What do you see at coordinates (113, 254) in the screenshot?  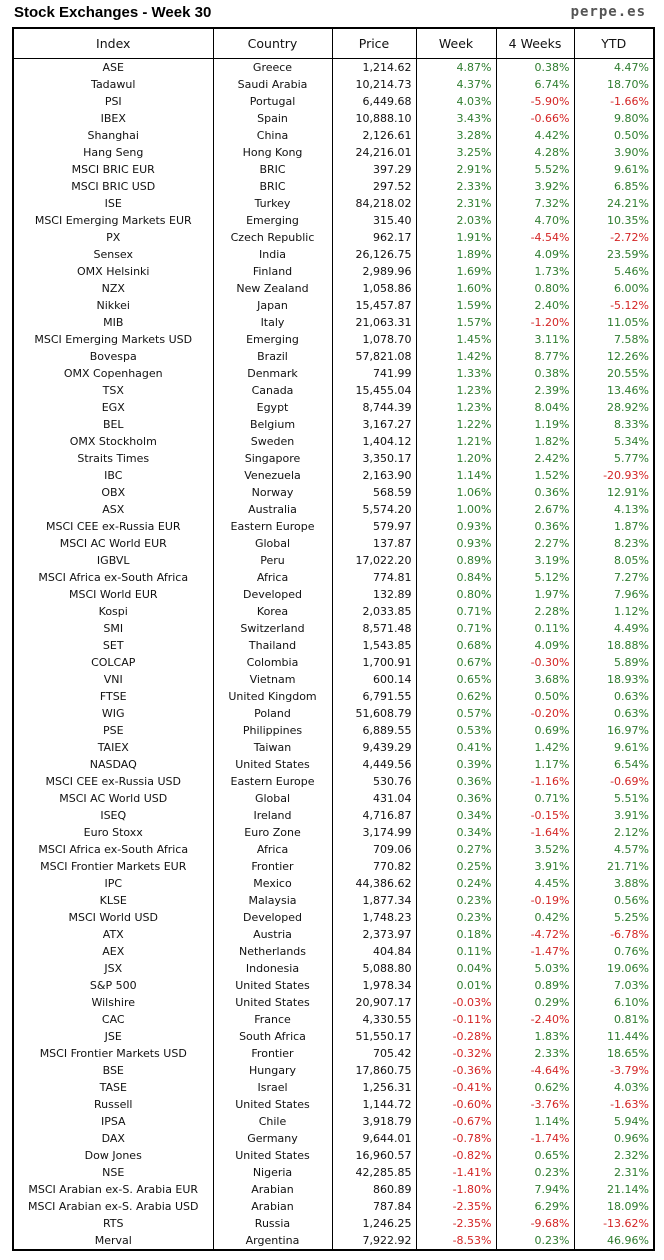 I see `index-cell: Sensex` at bounding box center [113, 254].